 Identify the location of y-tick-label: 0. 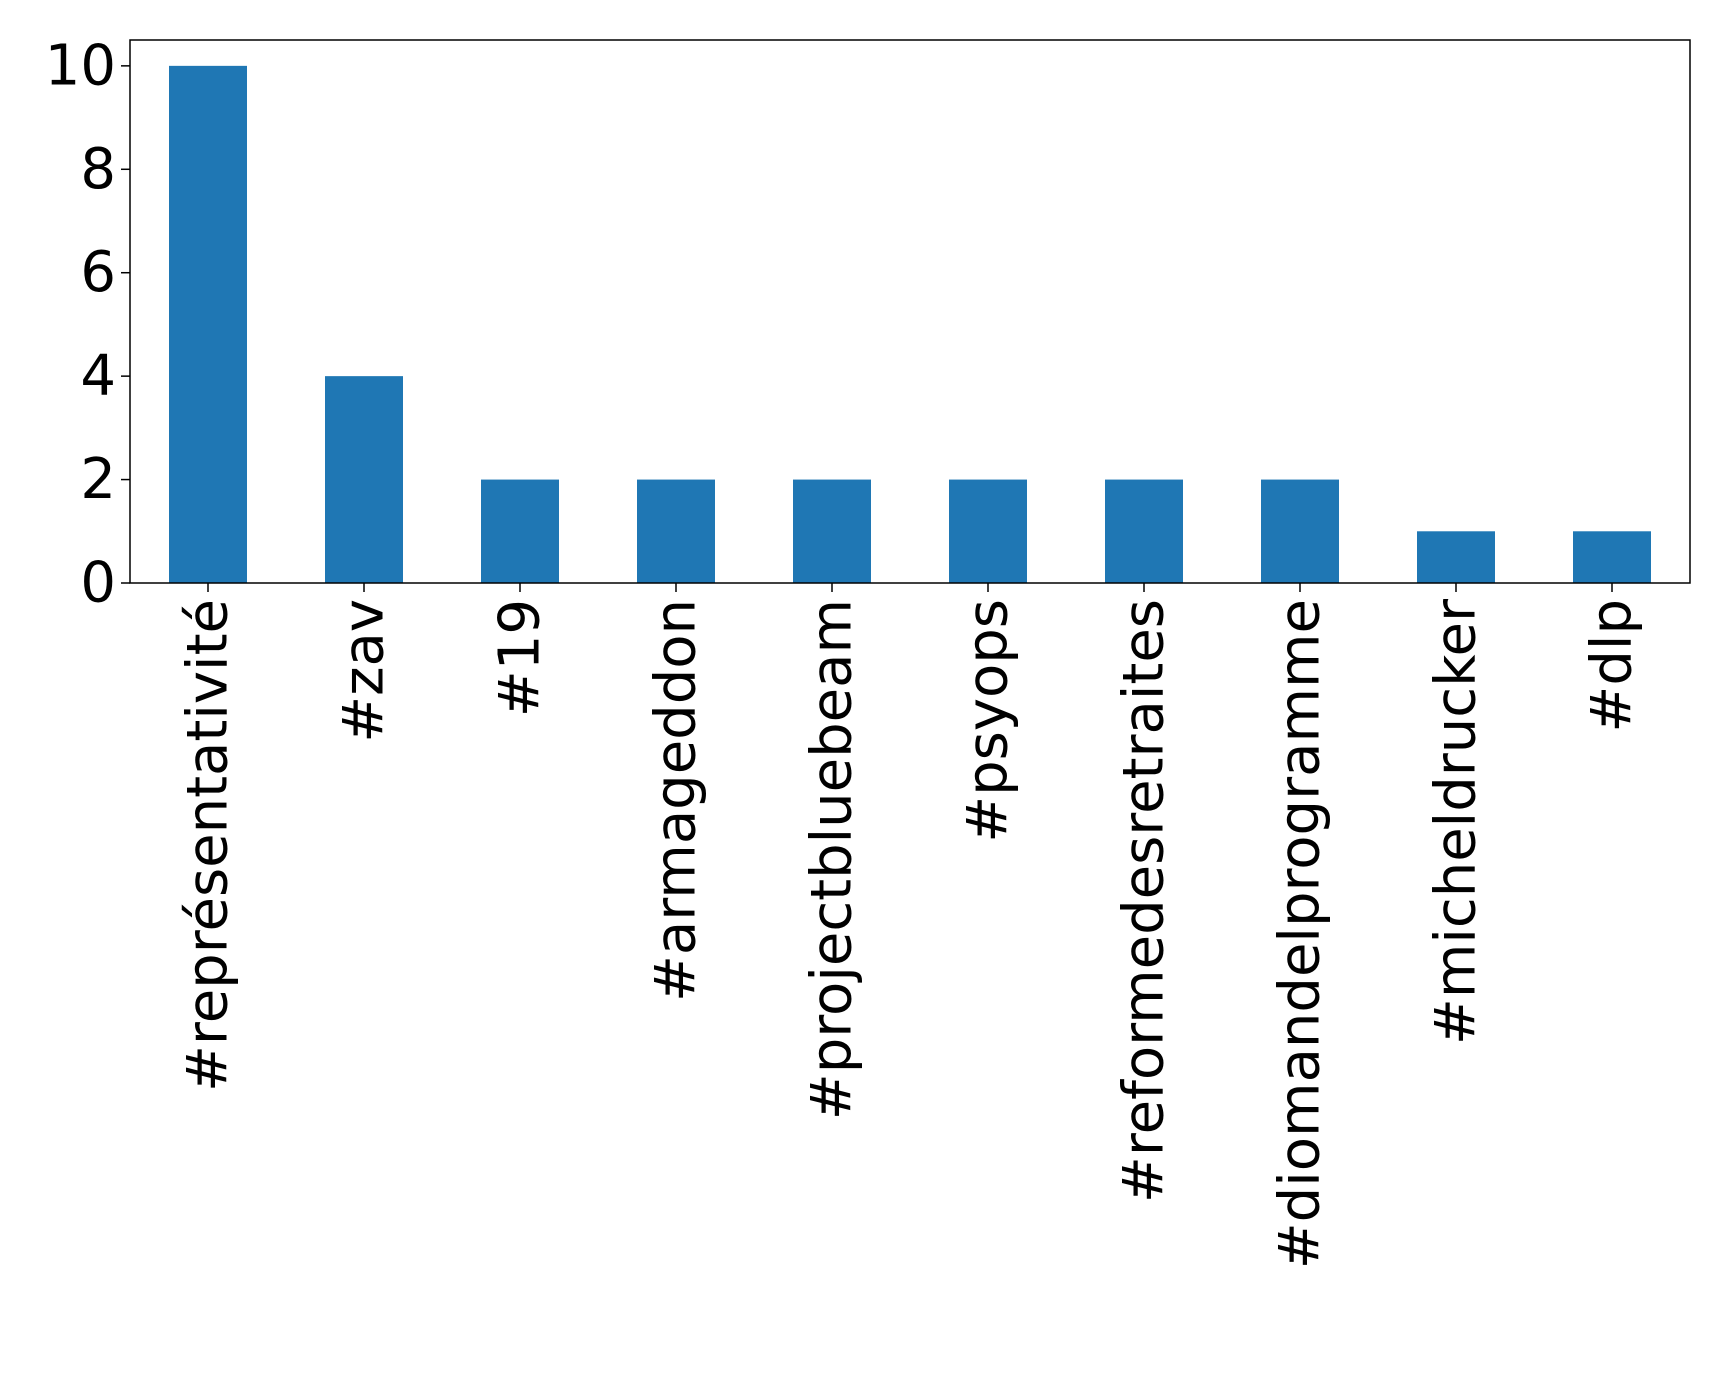
(98, 583).